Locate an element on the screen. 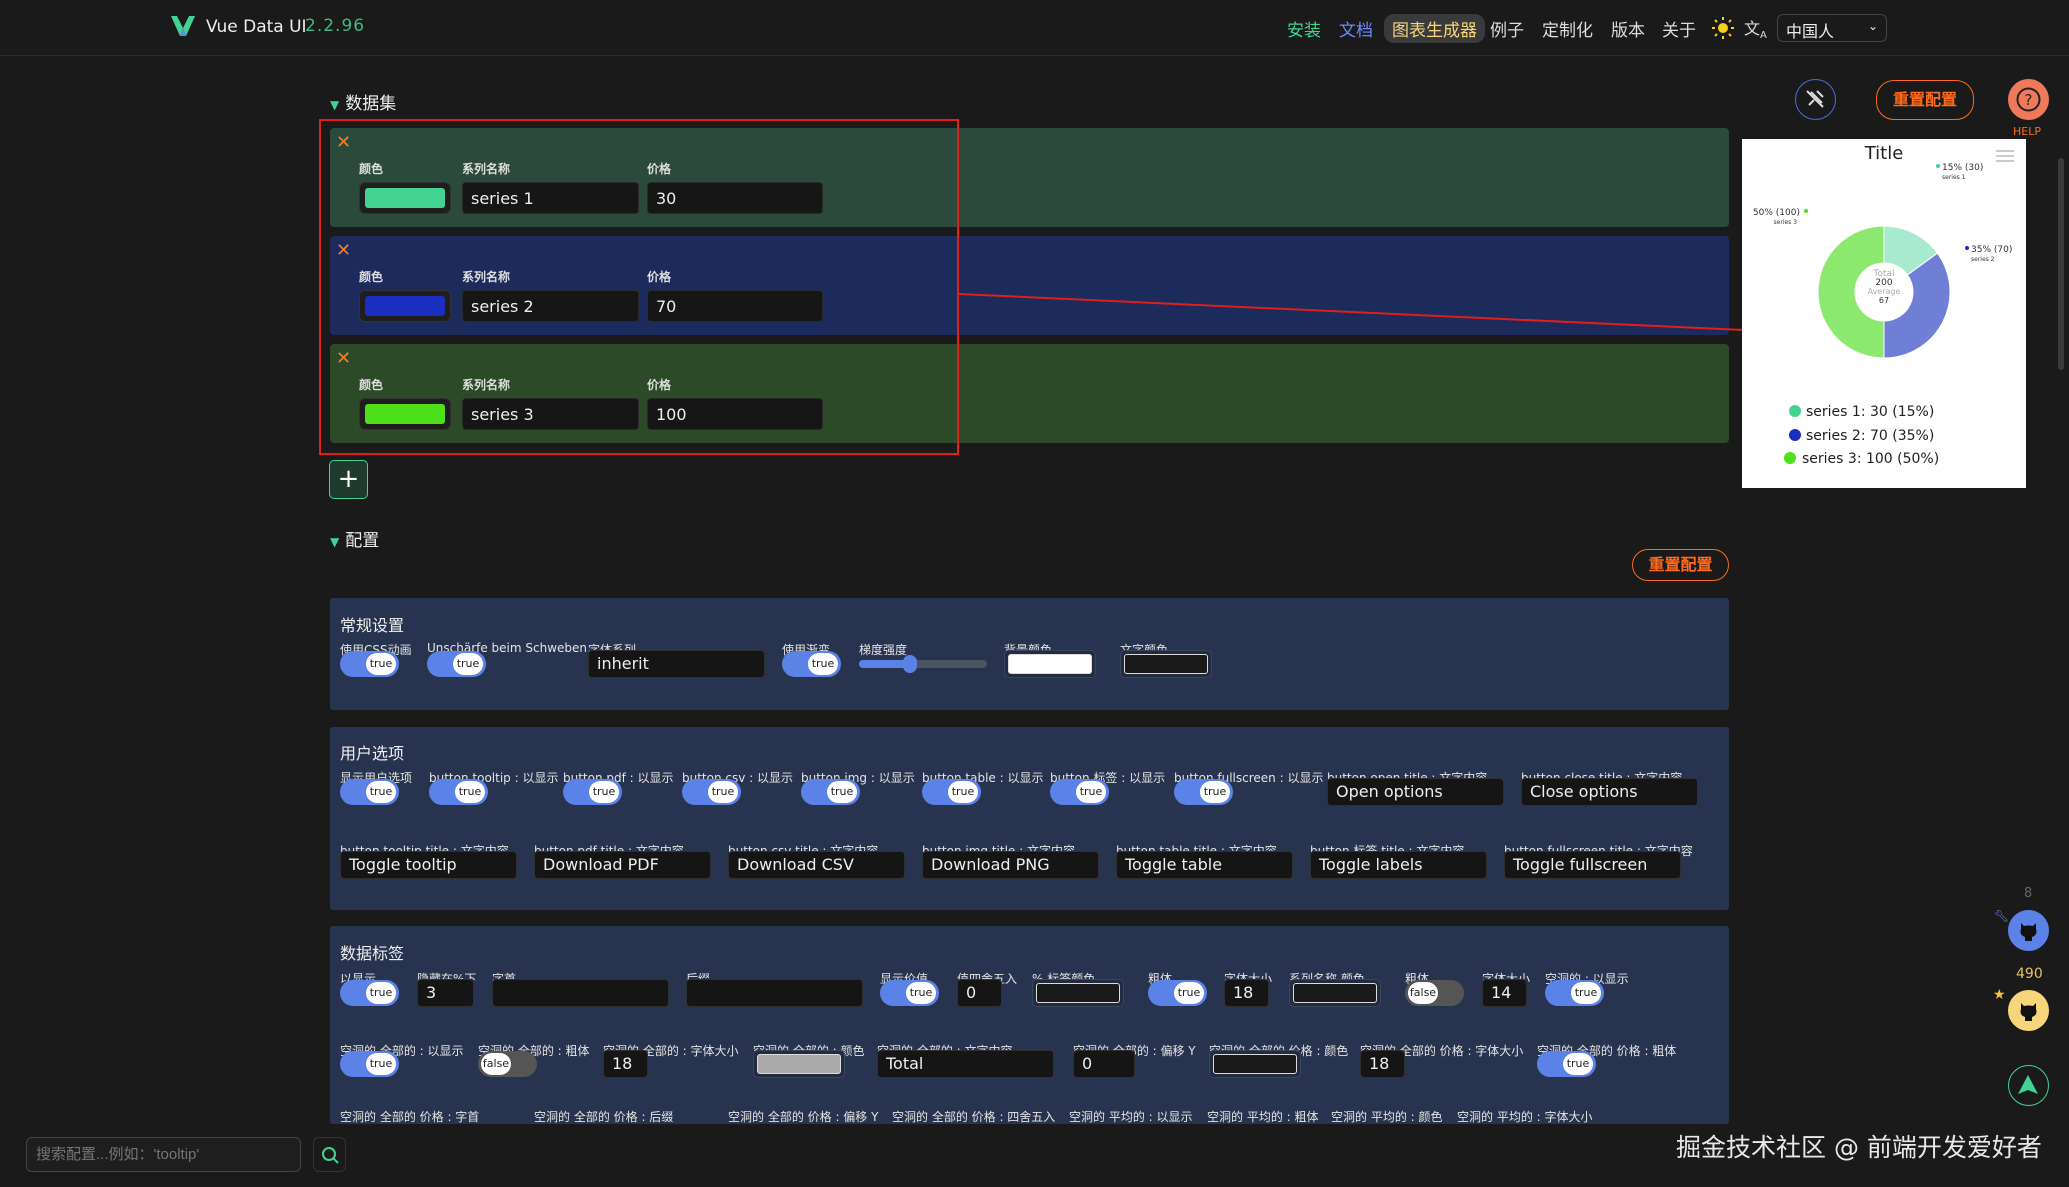  text-input: 3 is located at coordinates (445, 993).